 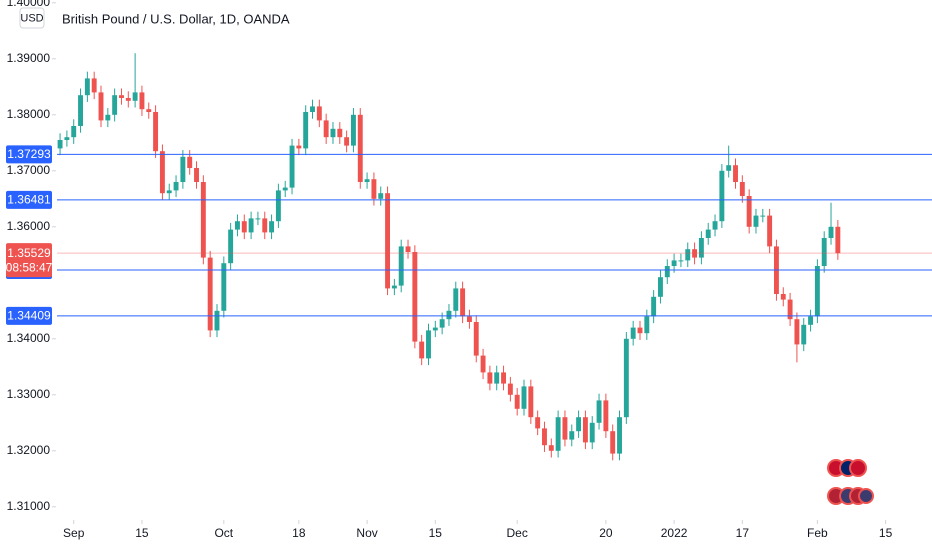 I want to click on currency-label: USD, so click(x=31, y=18).